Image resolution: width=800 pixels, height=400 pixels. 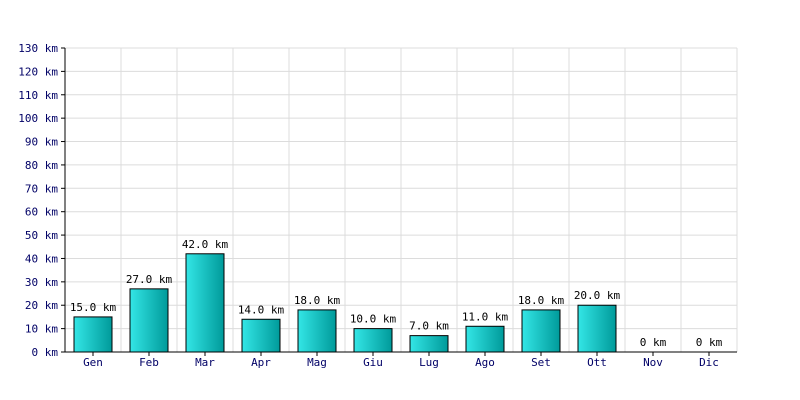 What do you see at coordinates (429, 326) in the screenshot?
I see `data-label-lug: 7.0 km` at bounding box center [429, 326].